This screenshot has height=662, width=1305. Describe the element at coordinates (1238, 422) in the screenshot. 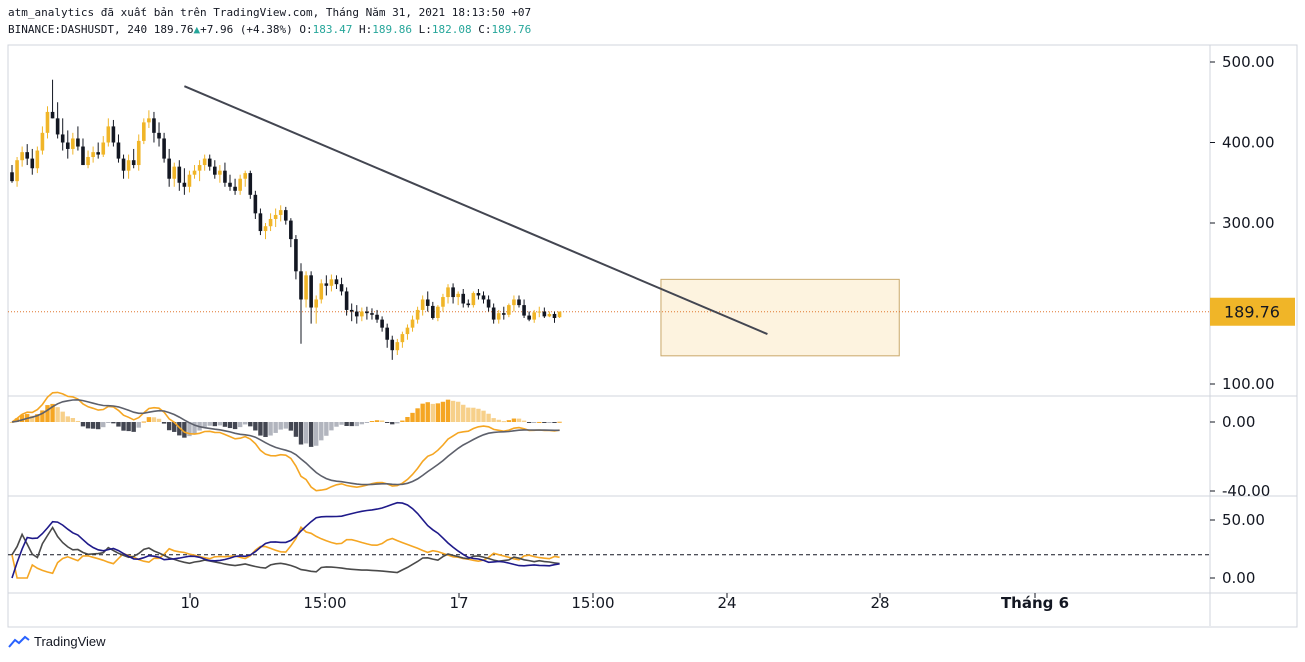

I see `macd-tick-label: 0.00` at that location.